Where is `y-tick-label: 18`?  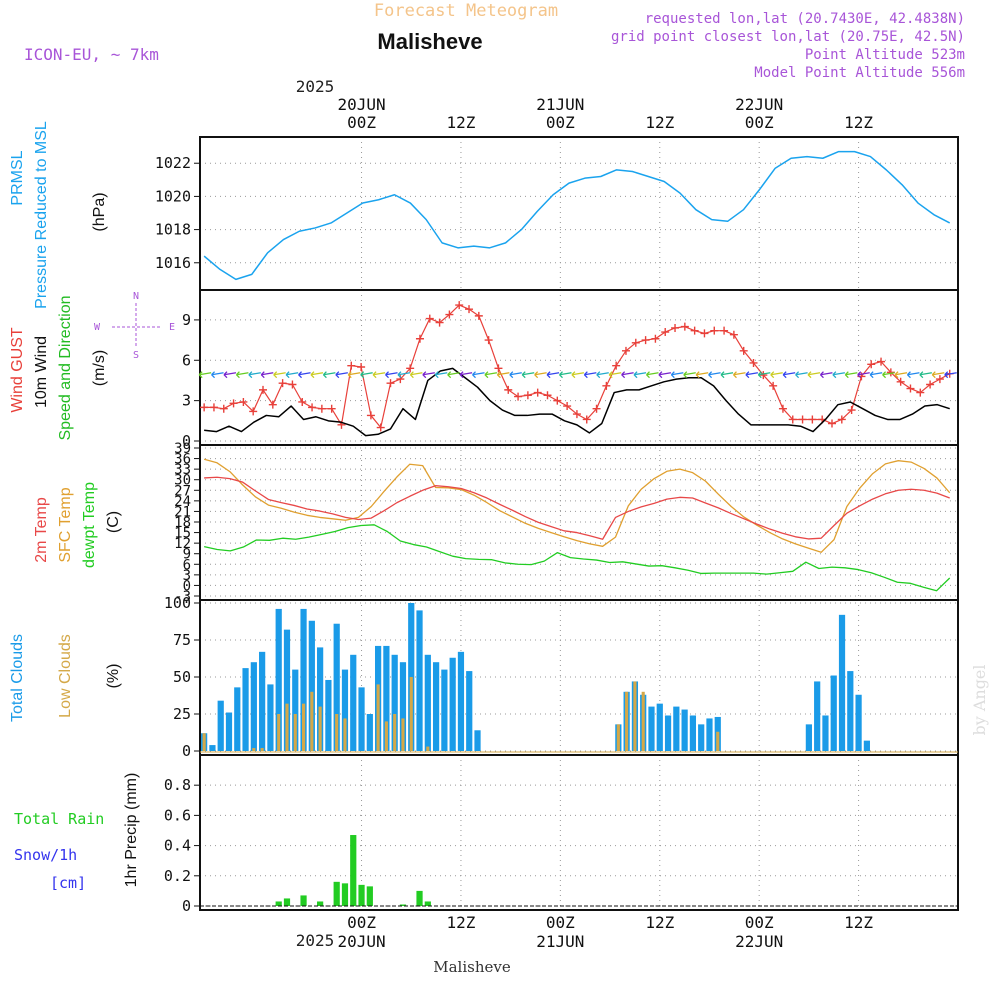
y-tick-label: 18 is located at coordinates (182, 523).